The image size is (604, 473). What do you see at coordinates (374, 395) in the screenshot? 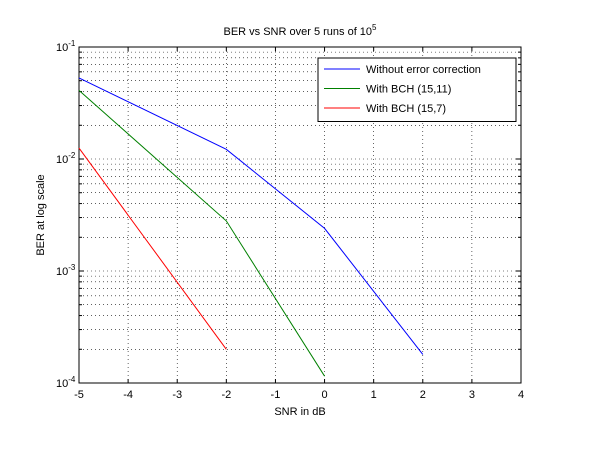
I see `x-tick-label: 1` at bounding box center [374, 395].